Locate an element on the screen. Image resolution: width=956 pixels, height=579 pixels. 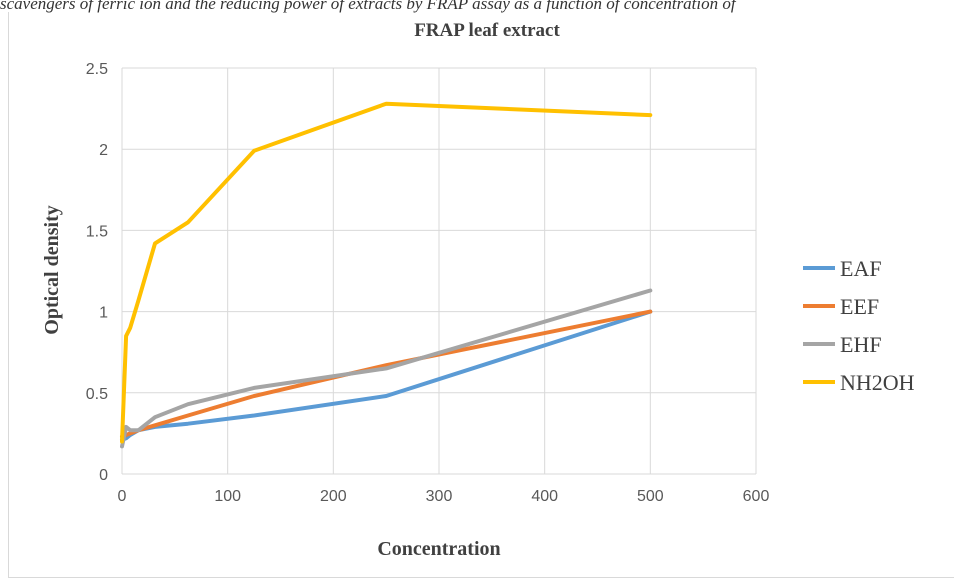
x-tick-label: 300 is located at coordinates (439, 496).